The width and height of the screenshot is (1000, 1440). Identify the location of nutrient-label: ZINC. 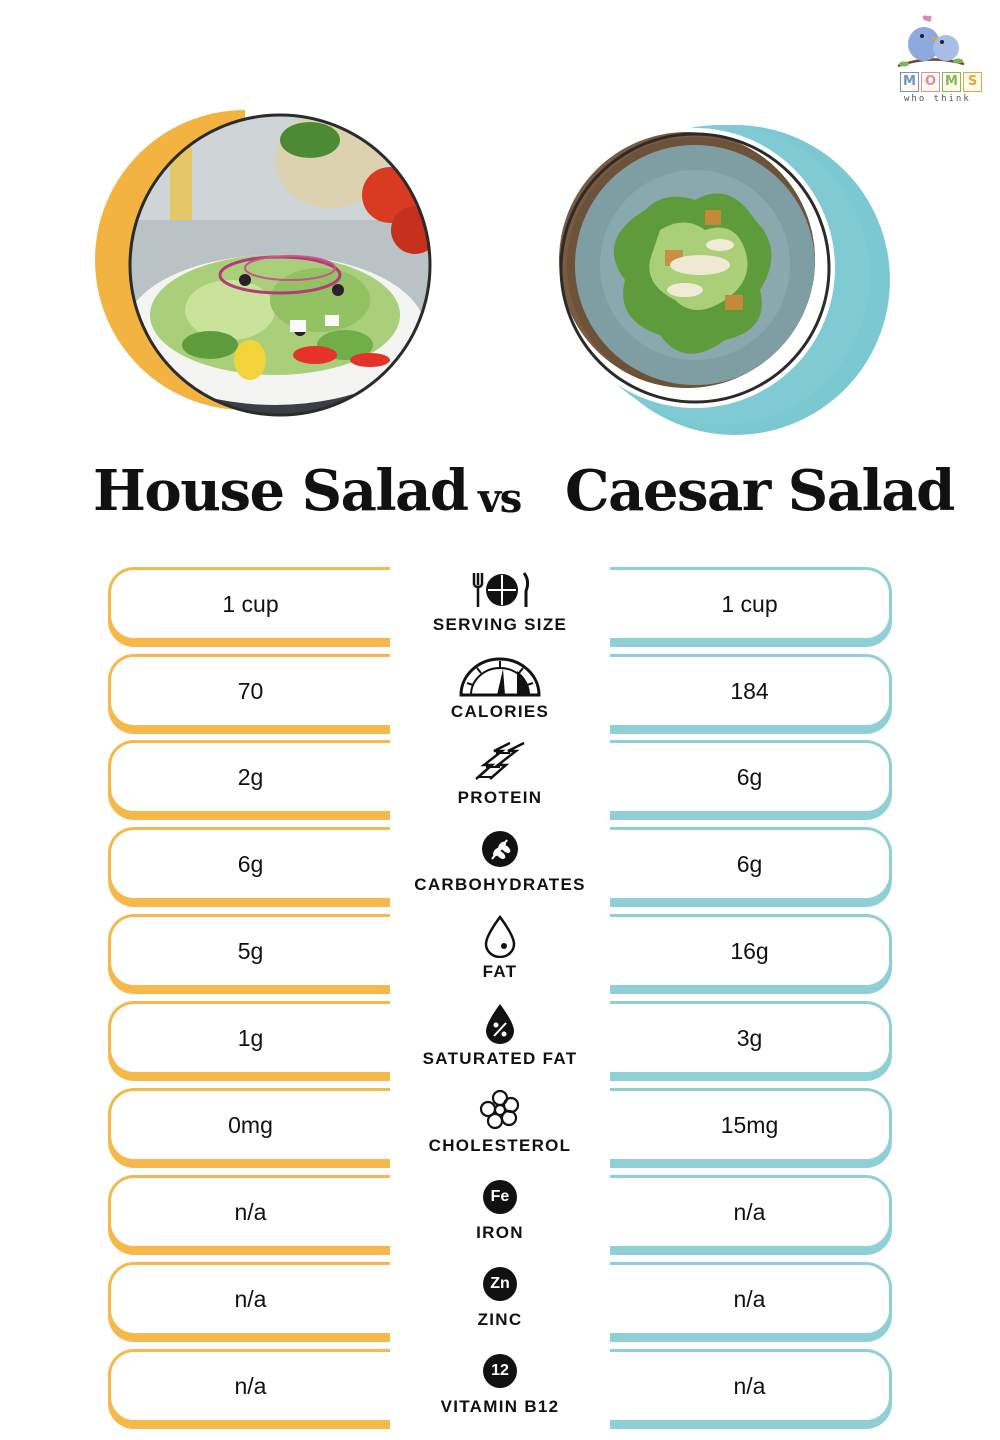
(500, 1319).